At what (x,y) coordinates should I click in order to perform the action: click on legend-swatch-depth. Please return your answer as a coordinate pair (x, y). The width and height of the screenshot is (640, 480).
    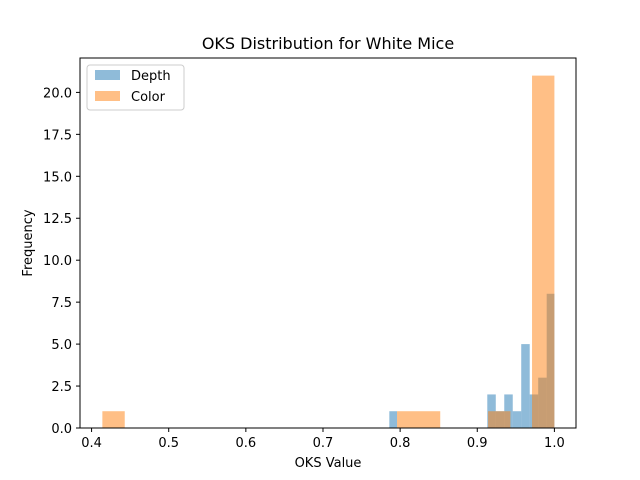
    Looking at the image, I should click on (107, 75).